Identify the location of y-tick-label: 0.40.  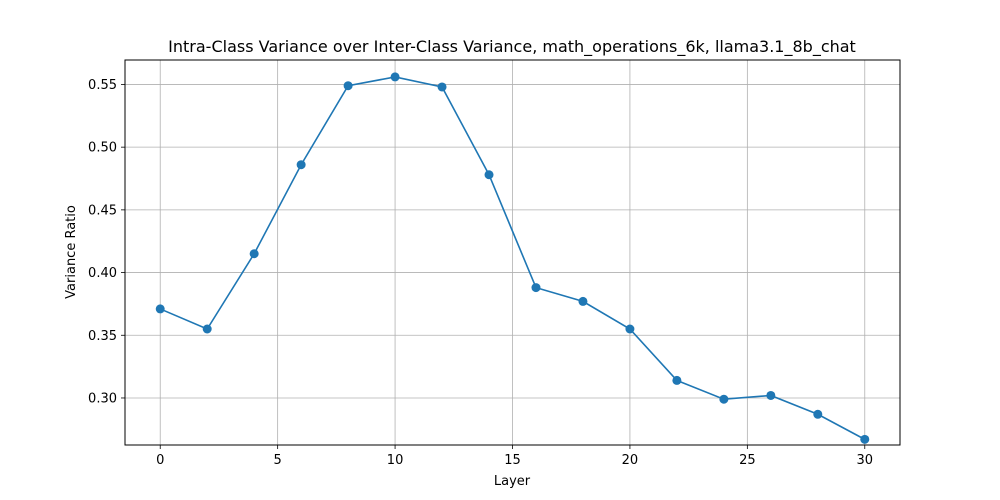
(102, 273).